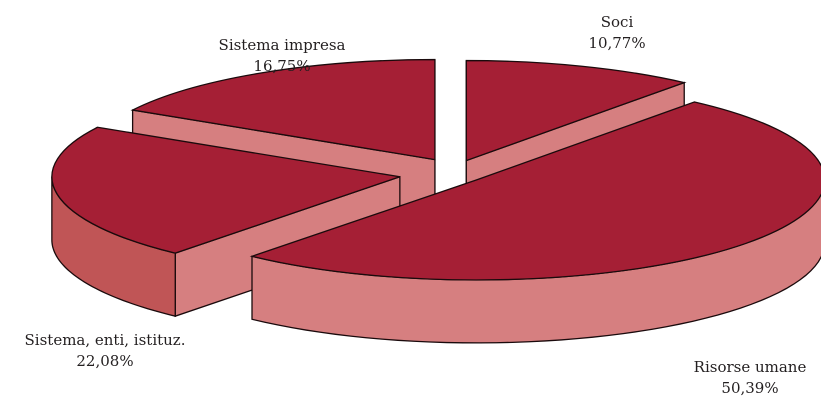 The width and height of the screenshot is (821, 400). Describe the element at coordinates (750, 367) in the screenshot. I see `slice-label-risorse-umane-name: Risorse umane` at that location.